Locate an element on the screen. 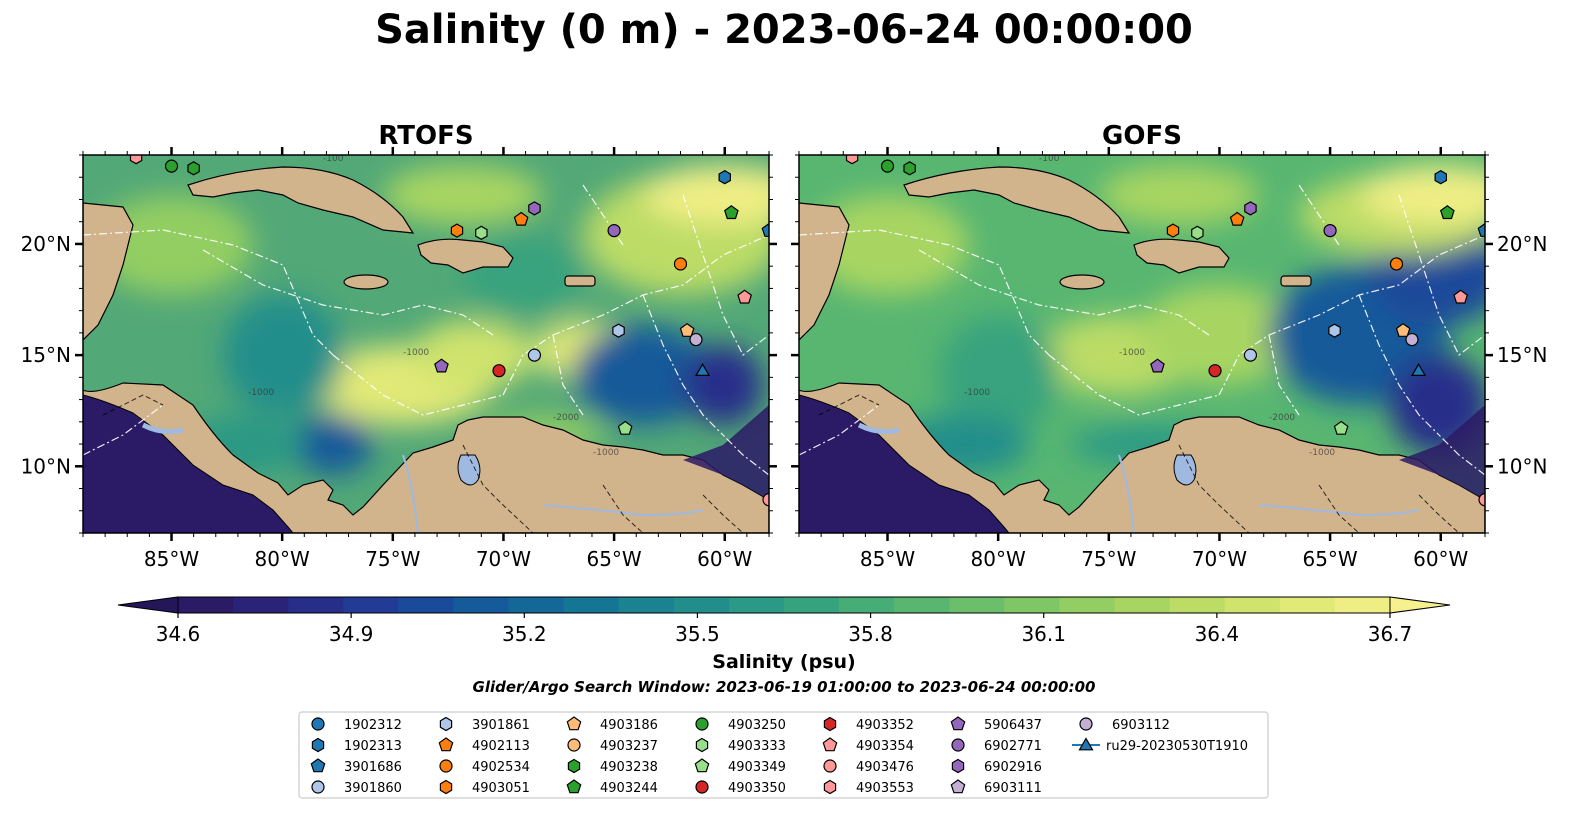 The width and height of the screenshot is (1577, 827). legend-item: 4902113 is located at coordinates (484, 745).